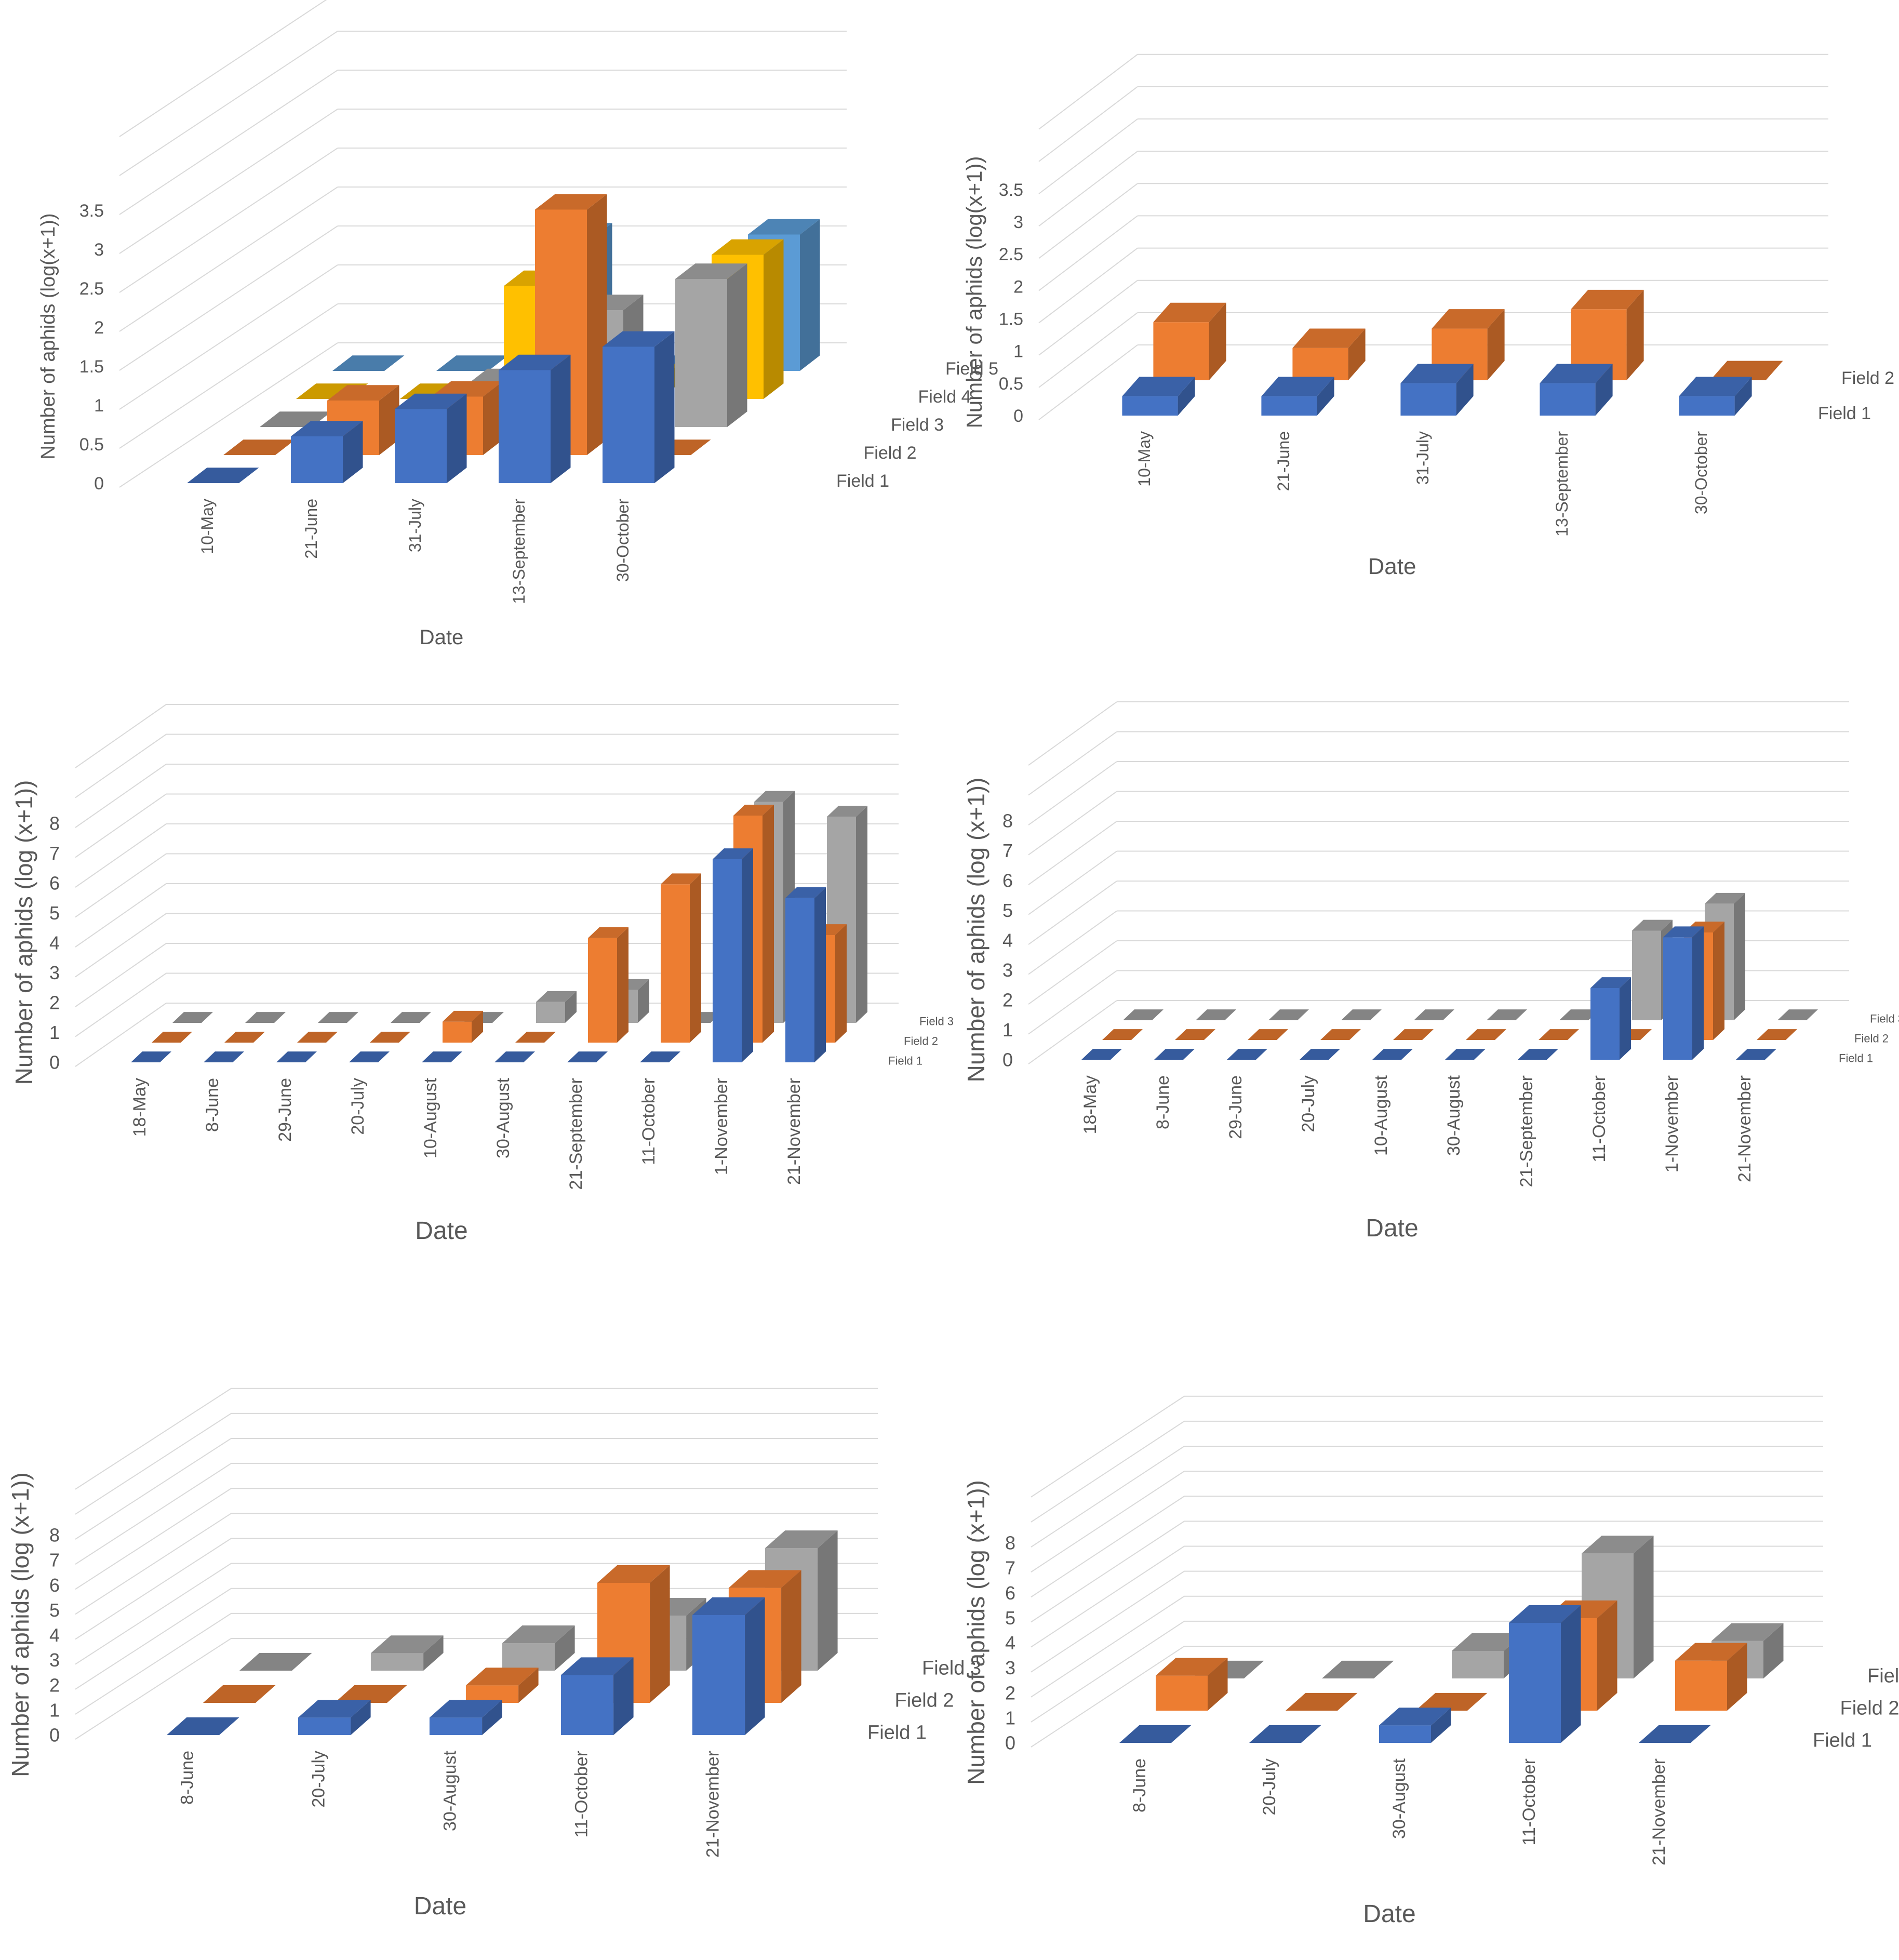  What do you see at coordinates (140, 1107) in the screenshot?
I see `x-tick-label: 18-May` at bounding box center [140, 1107].